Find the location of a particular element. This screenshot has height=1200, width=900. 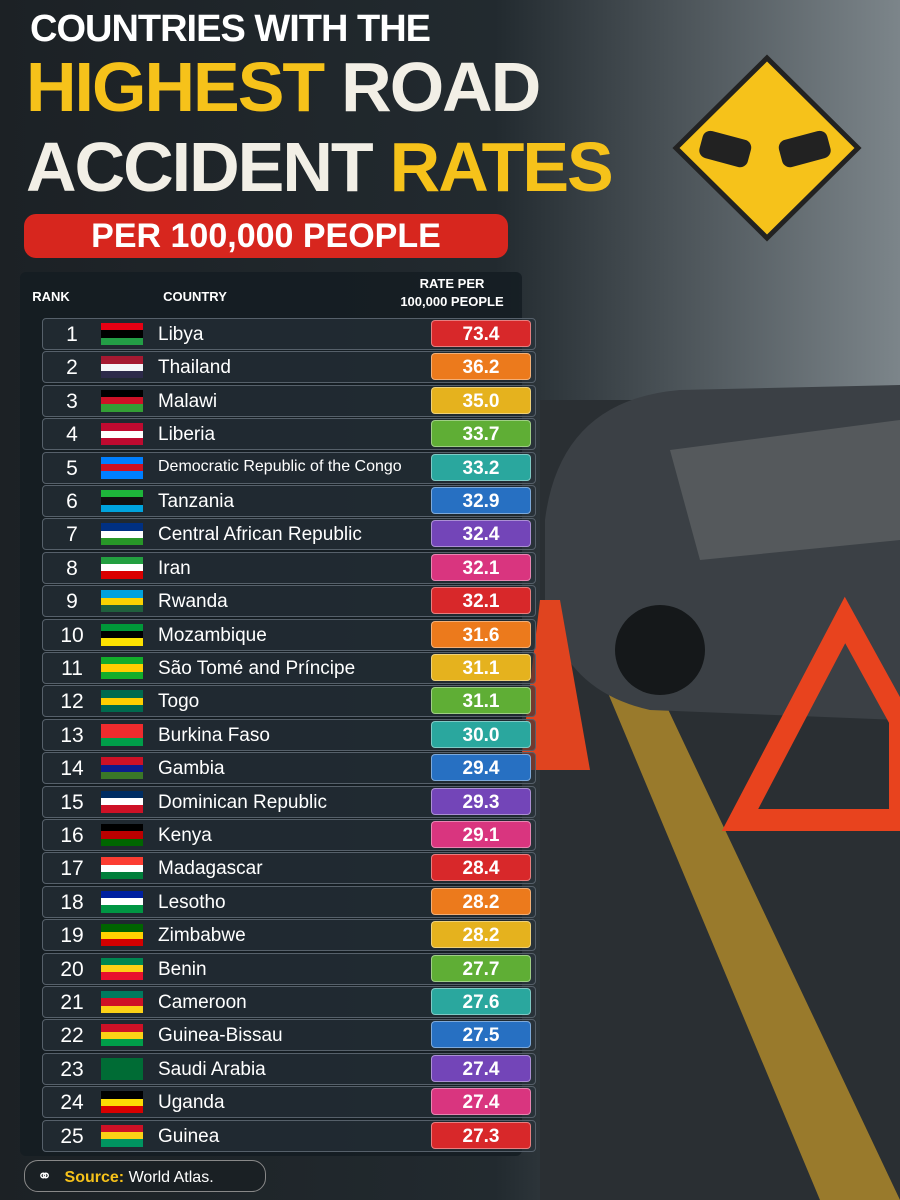

country: Benin is located at coordinates (182, 969).